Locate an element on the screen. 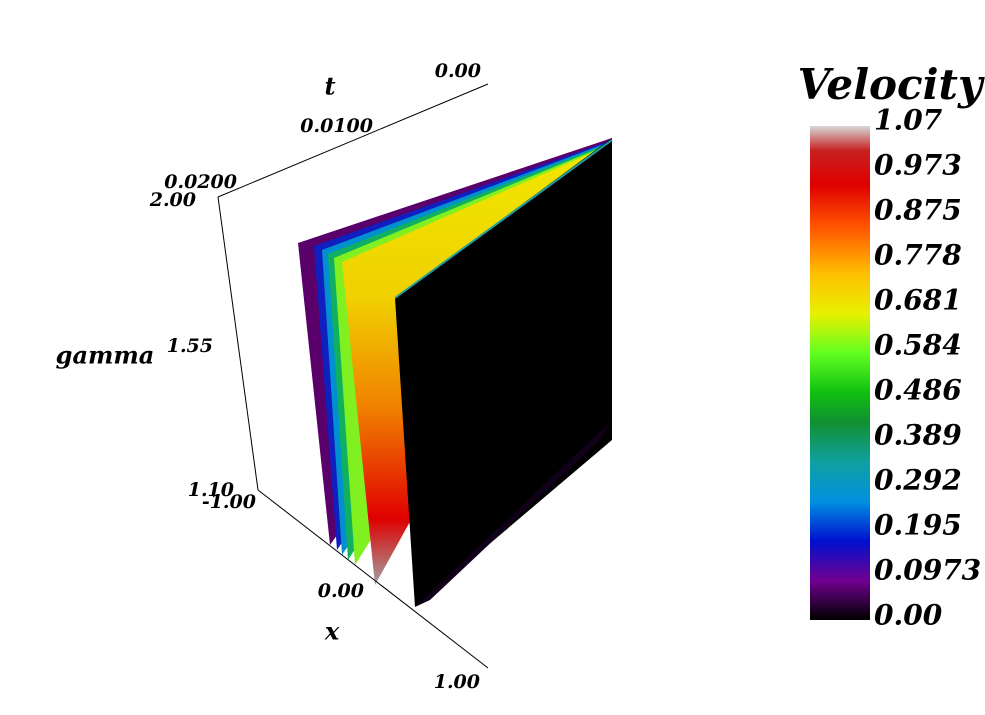 This screenshot has height=715, width=985. tick-label: 1.00 is located at coordinates (457, 682).